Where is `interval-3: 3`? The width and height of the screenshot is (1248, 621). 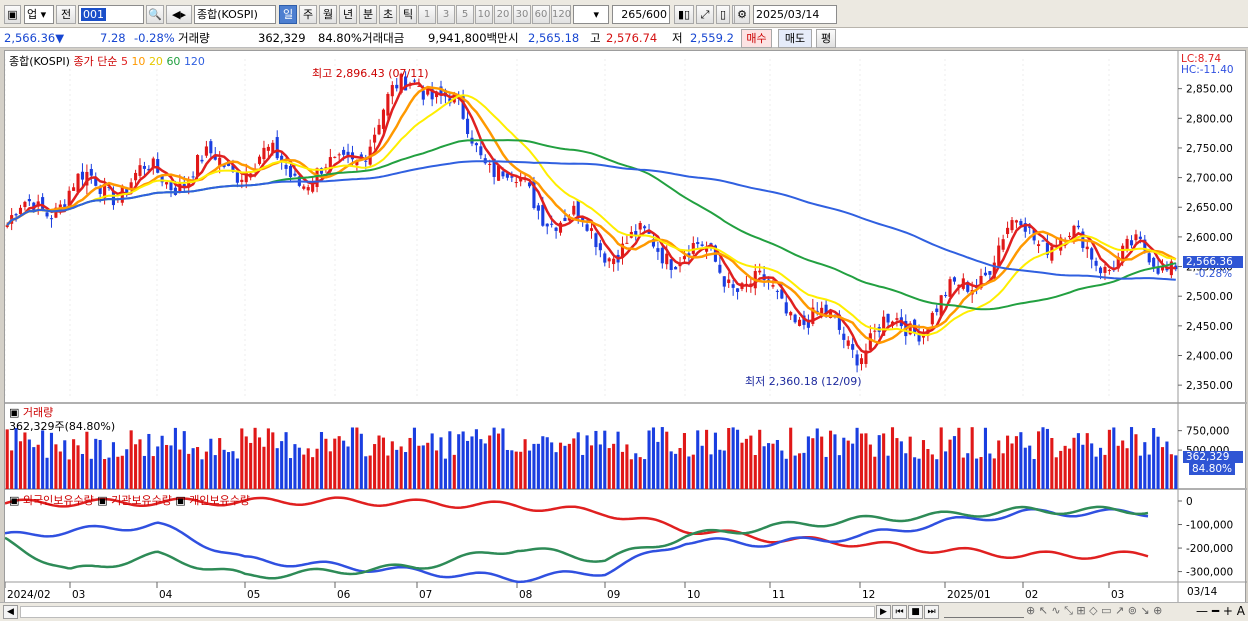 interval-3: 3 is located at coordinates (446, 14).